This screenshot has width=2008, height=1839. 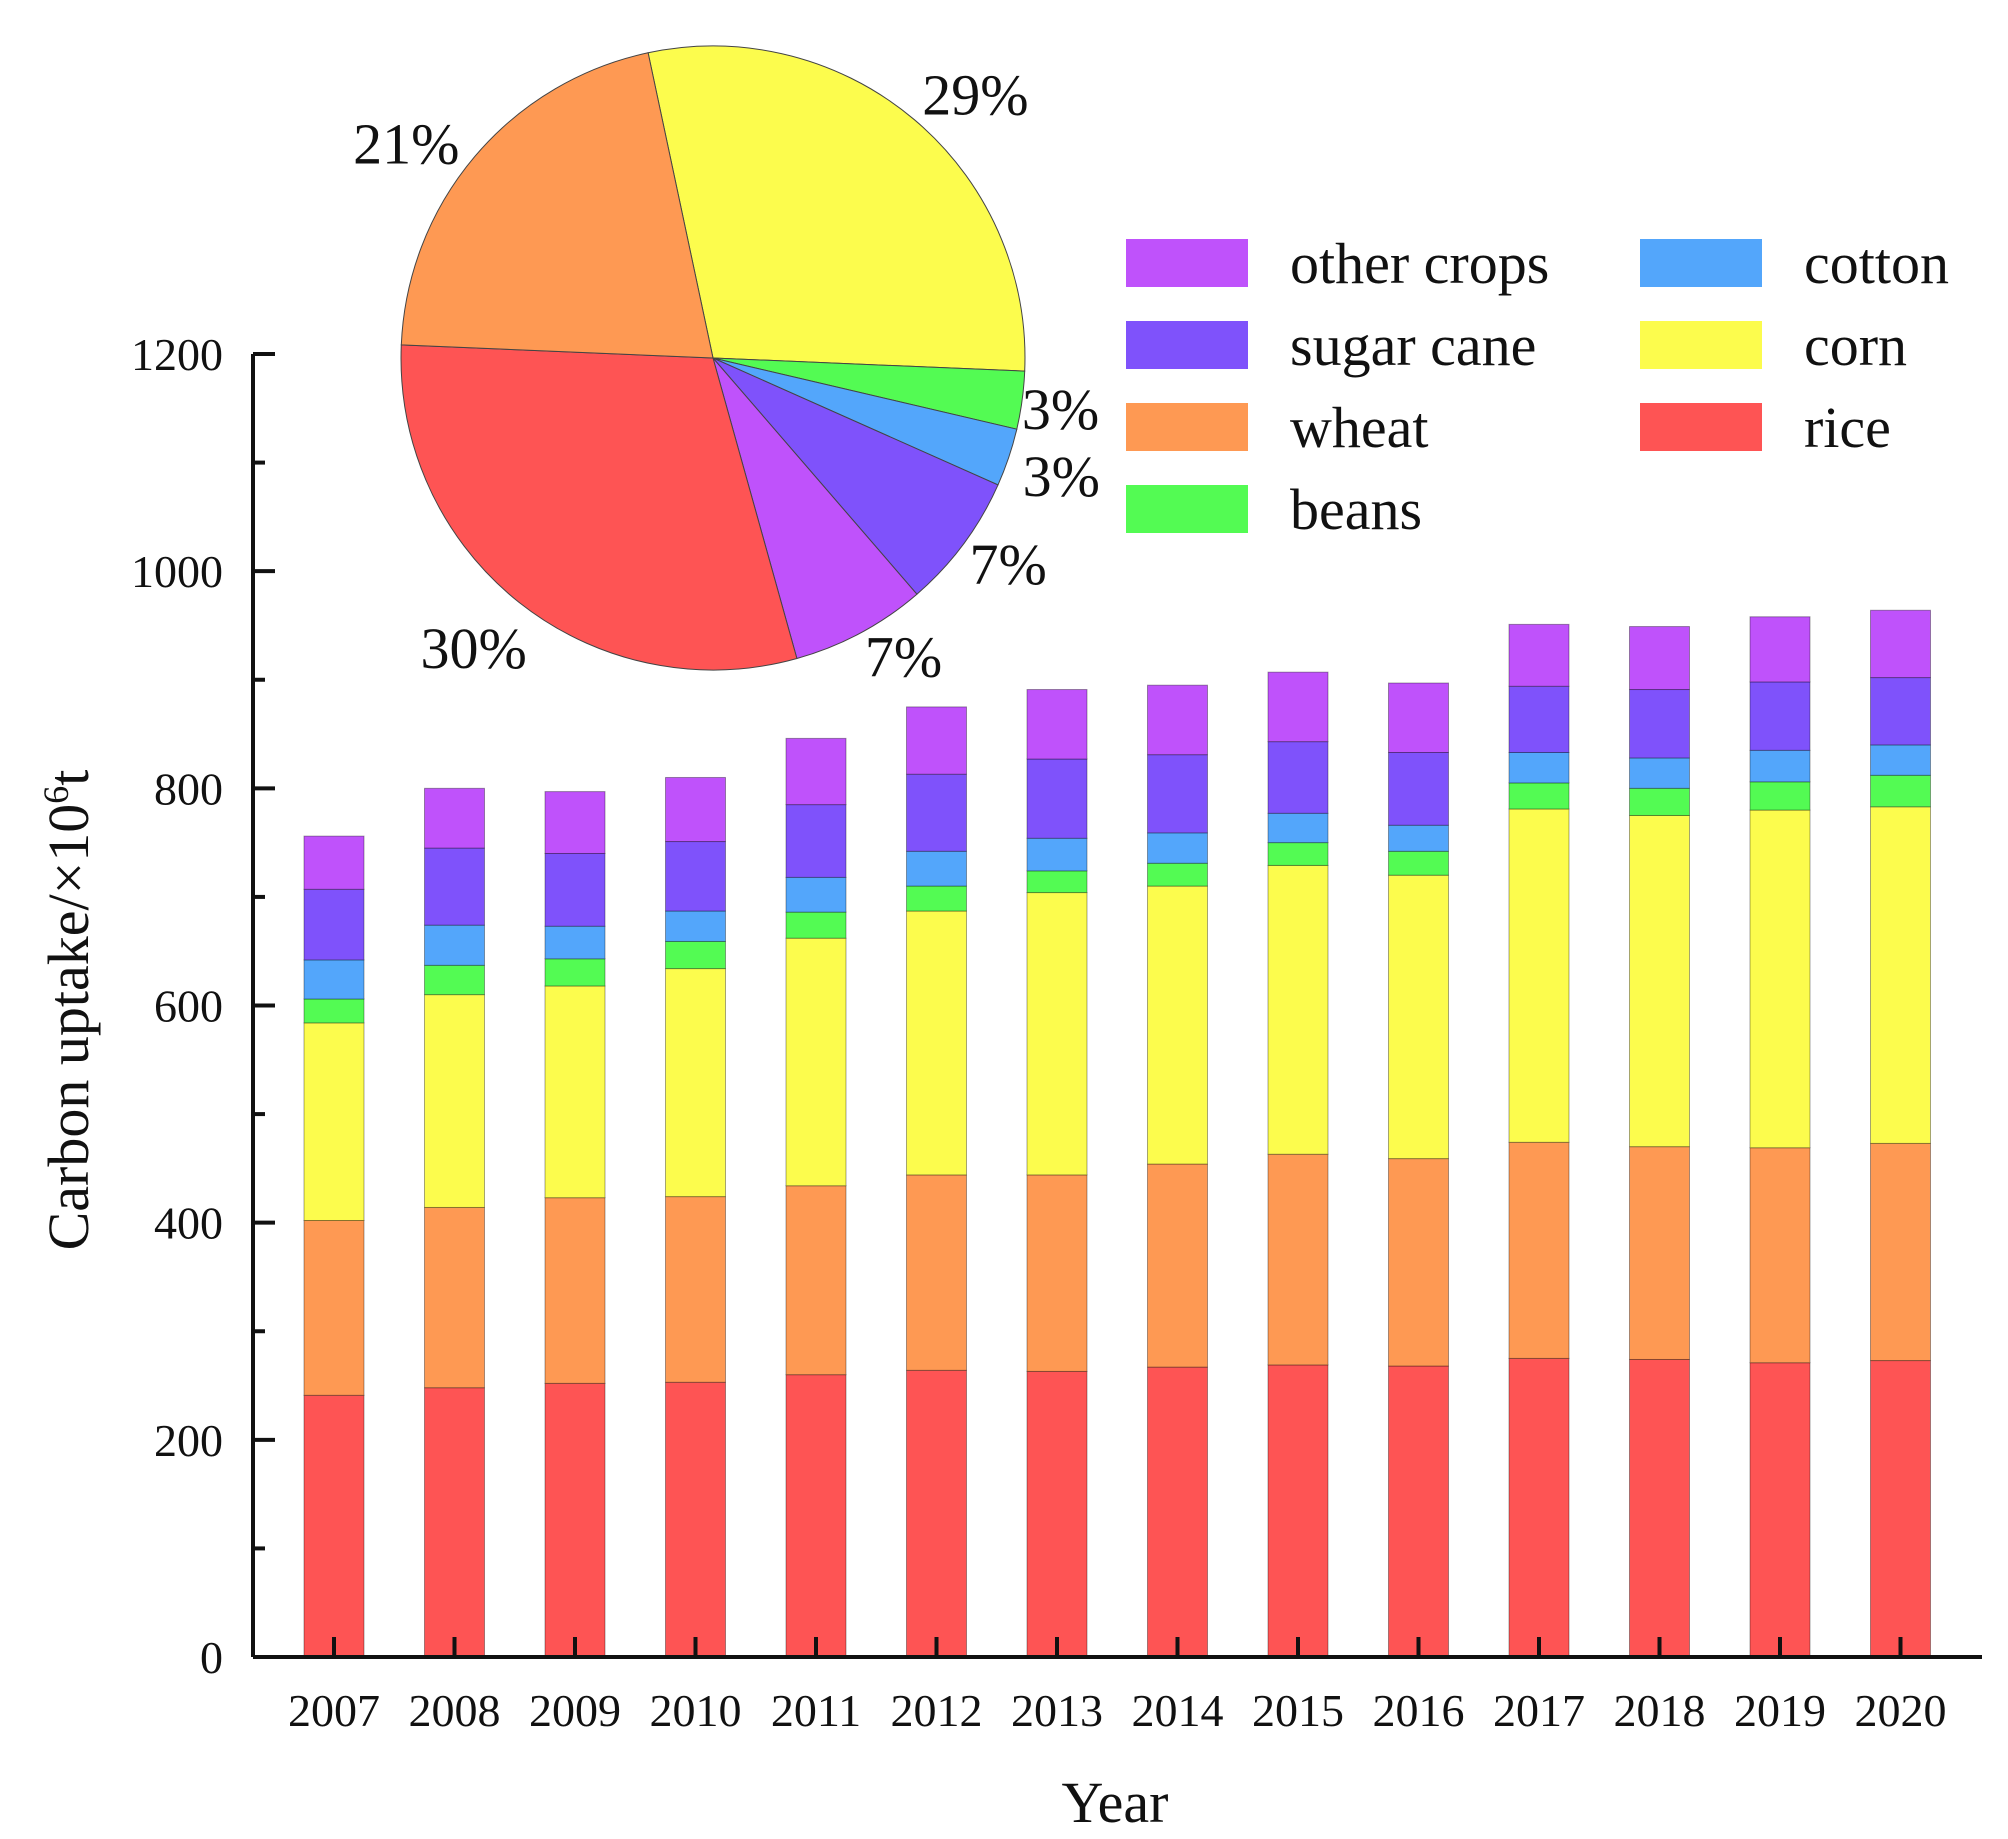 I want to click on bar-corn-2019, so click(x=1780, y=979).